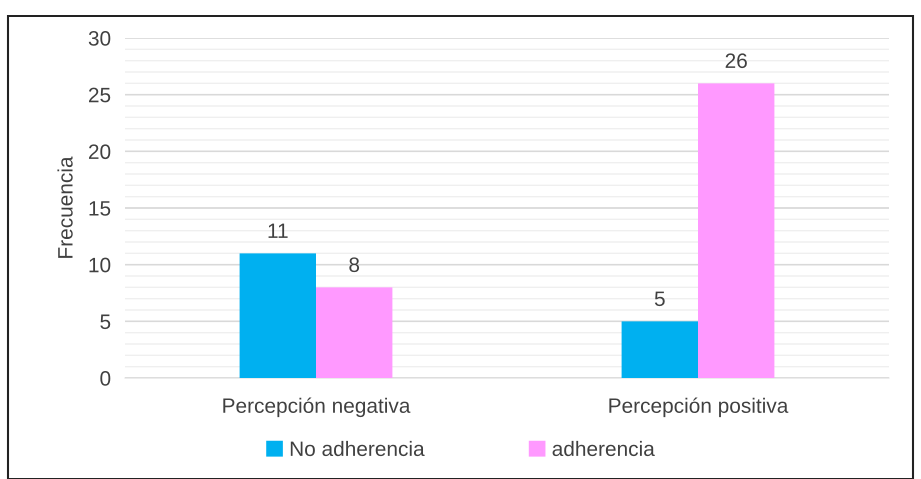  What do you see at coordinates (354, 264) in the screenshot?
I see `data-label: 8` at bounding box center [354, 264].